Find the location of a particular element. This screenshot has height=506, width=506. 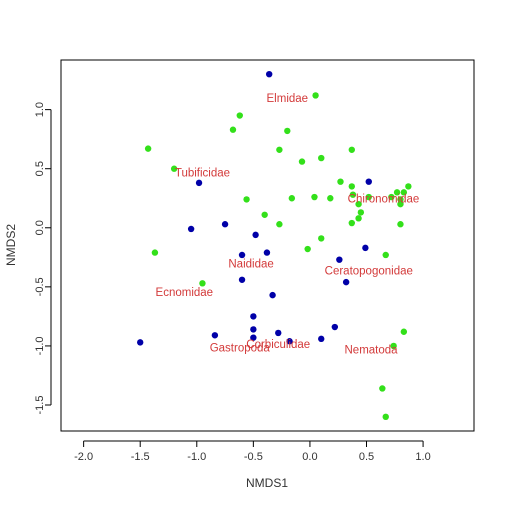

x-tick-label: 0.5 is located at coordinates (366, 457).